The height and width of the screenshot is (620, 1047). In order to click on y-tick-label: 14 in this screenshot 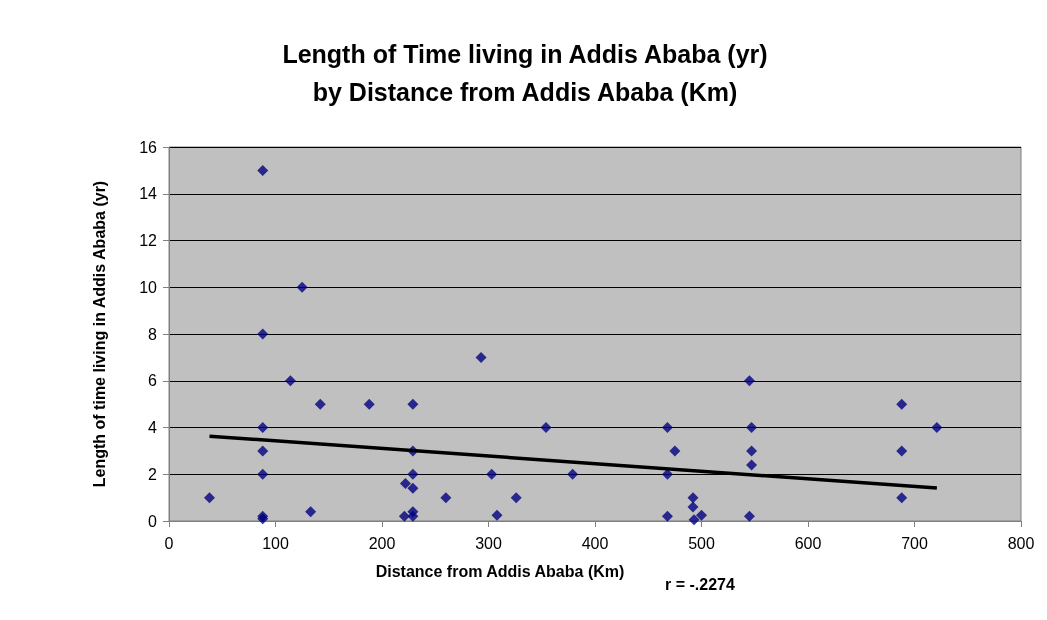, I will do `click(148, 194)`.